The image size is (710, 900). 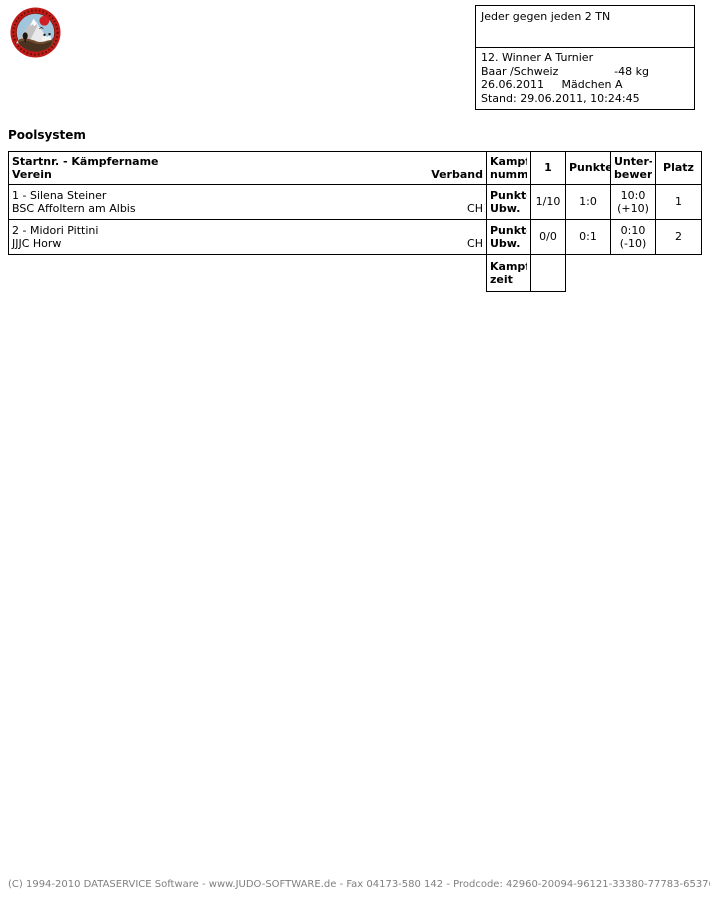 I want to click on kampfzeit-label-cell: Kampf- zeit, so click(x=508, y=273).